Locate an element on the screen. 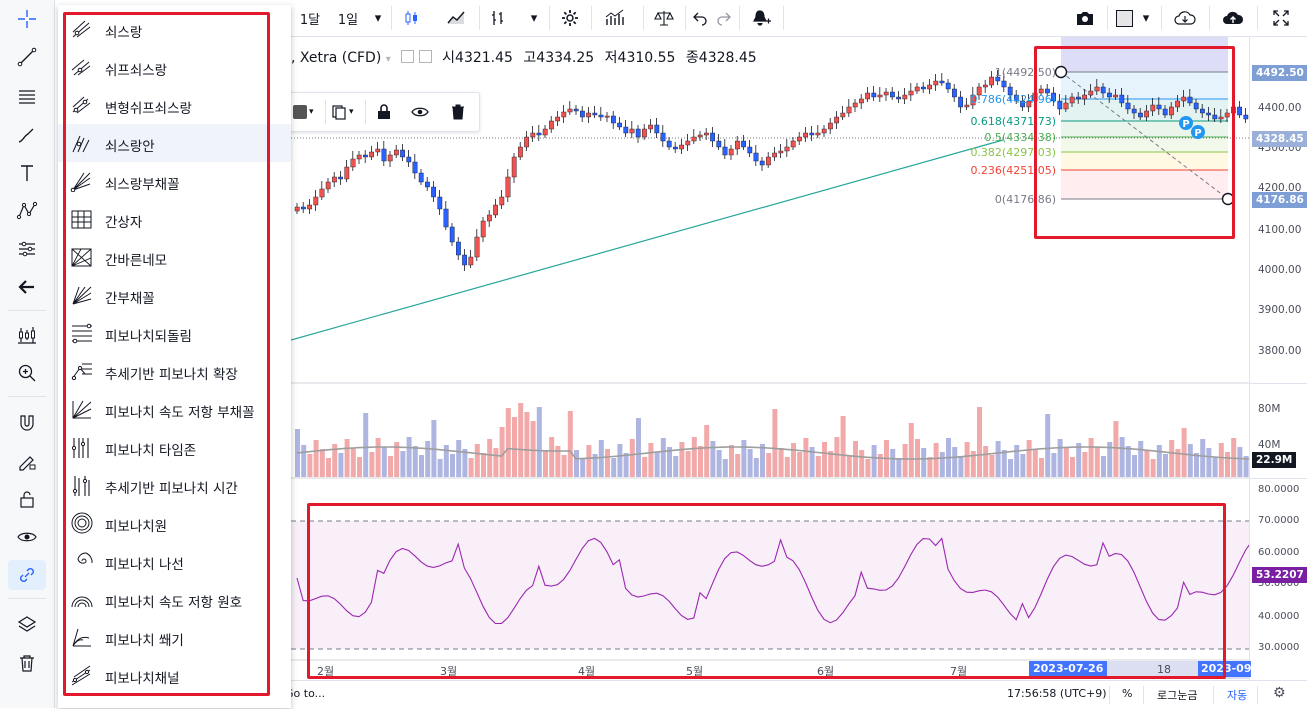  crosshair-tool-button is located at coordinates (27, 19).